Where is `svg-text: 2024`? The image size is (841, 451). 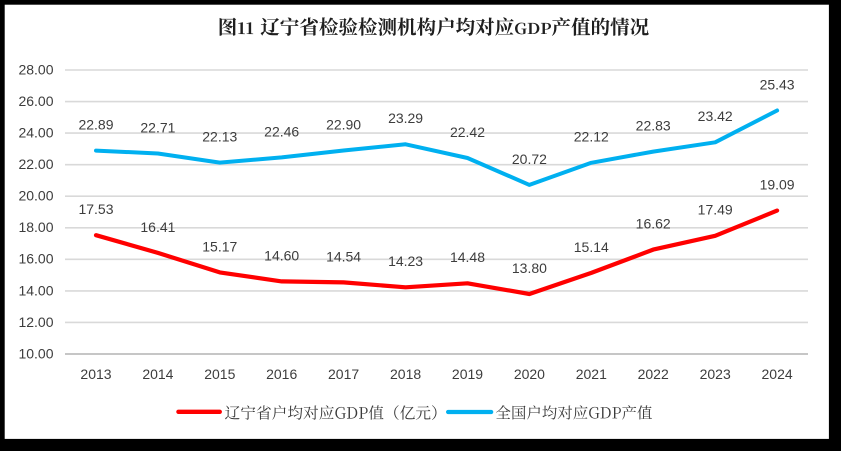 svg-text: 2024 is located at coordinates (777, 374).